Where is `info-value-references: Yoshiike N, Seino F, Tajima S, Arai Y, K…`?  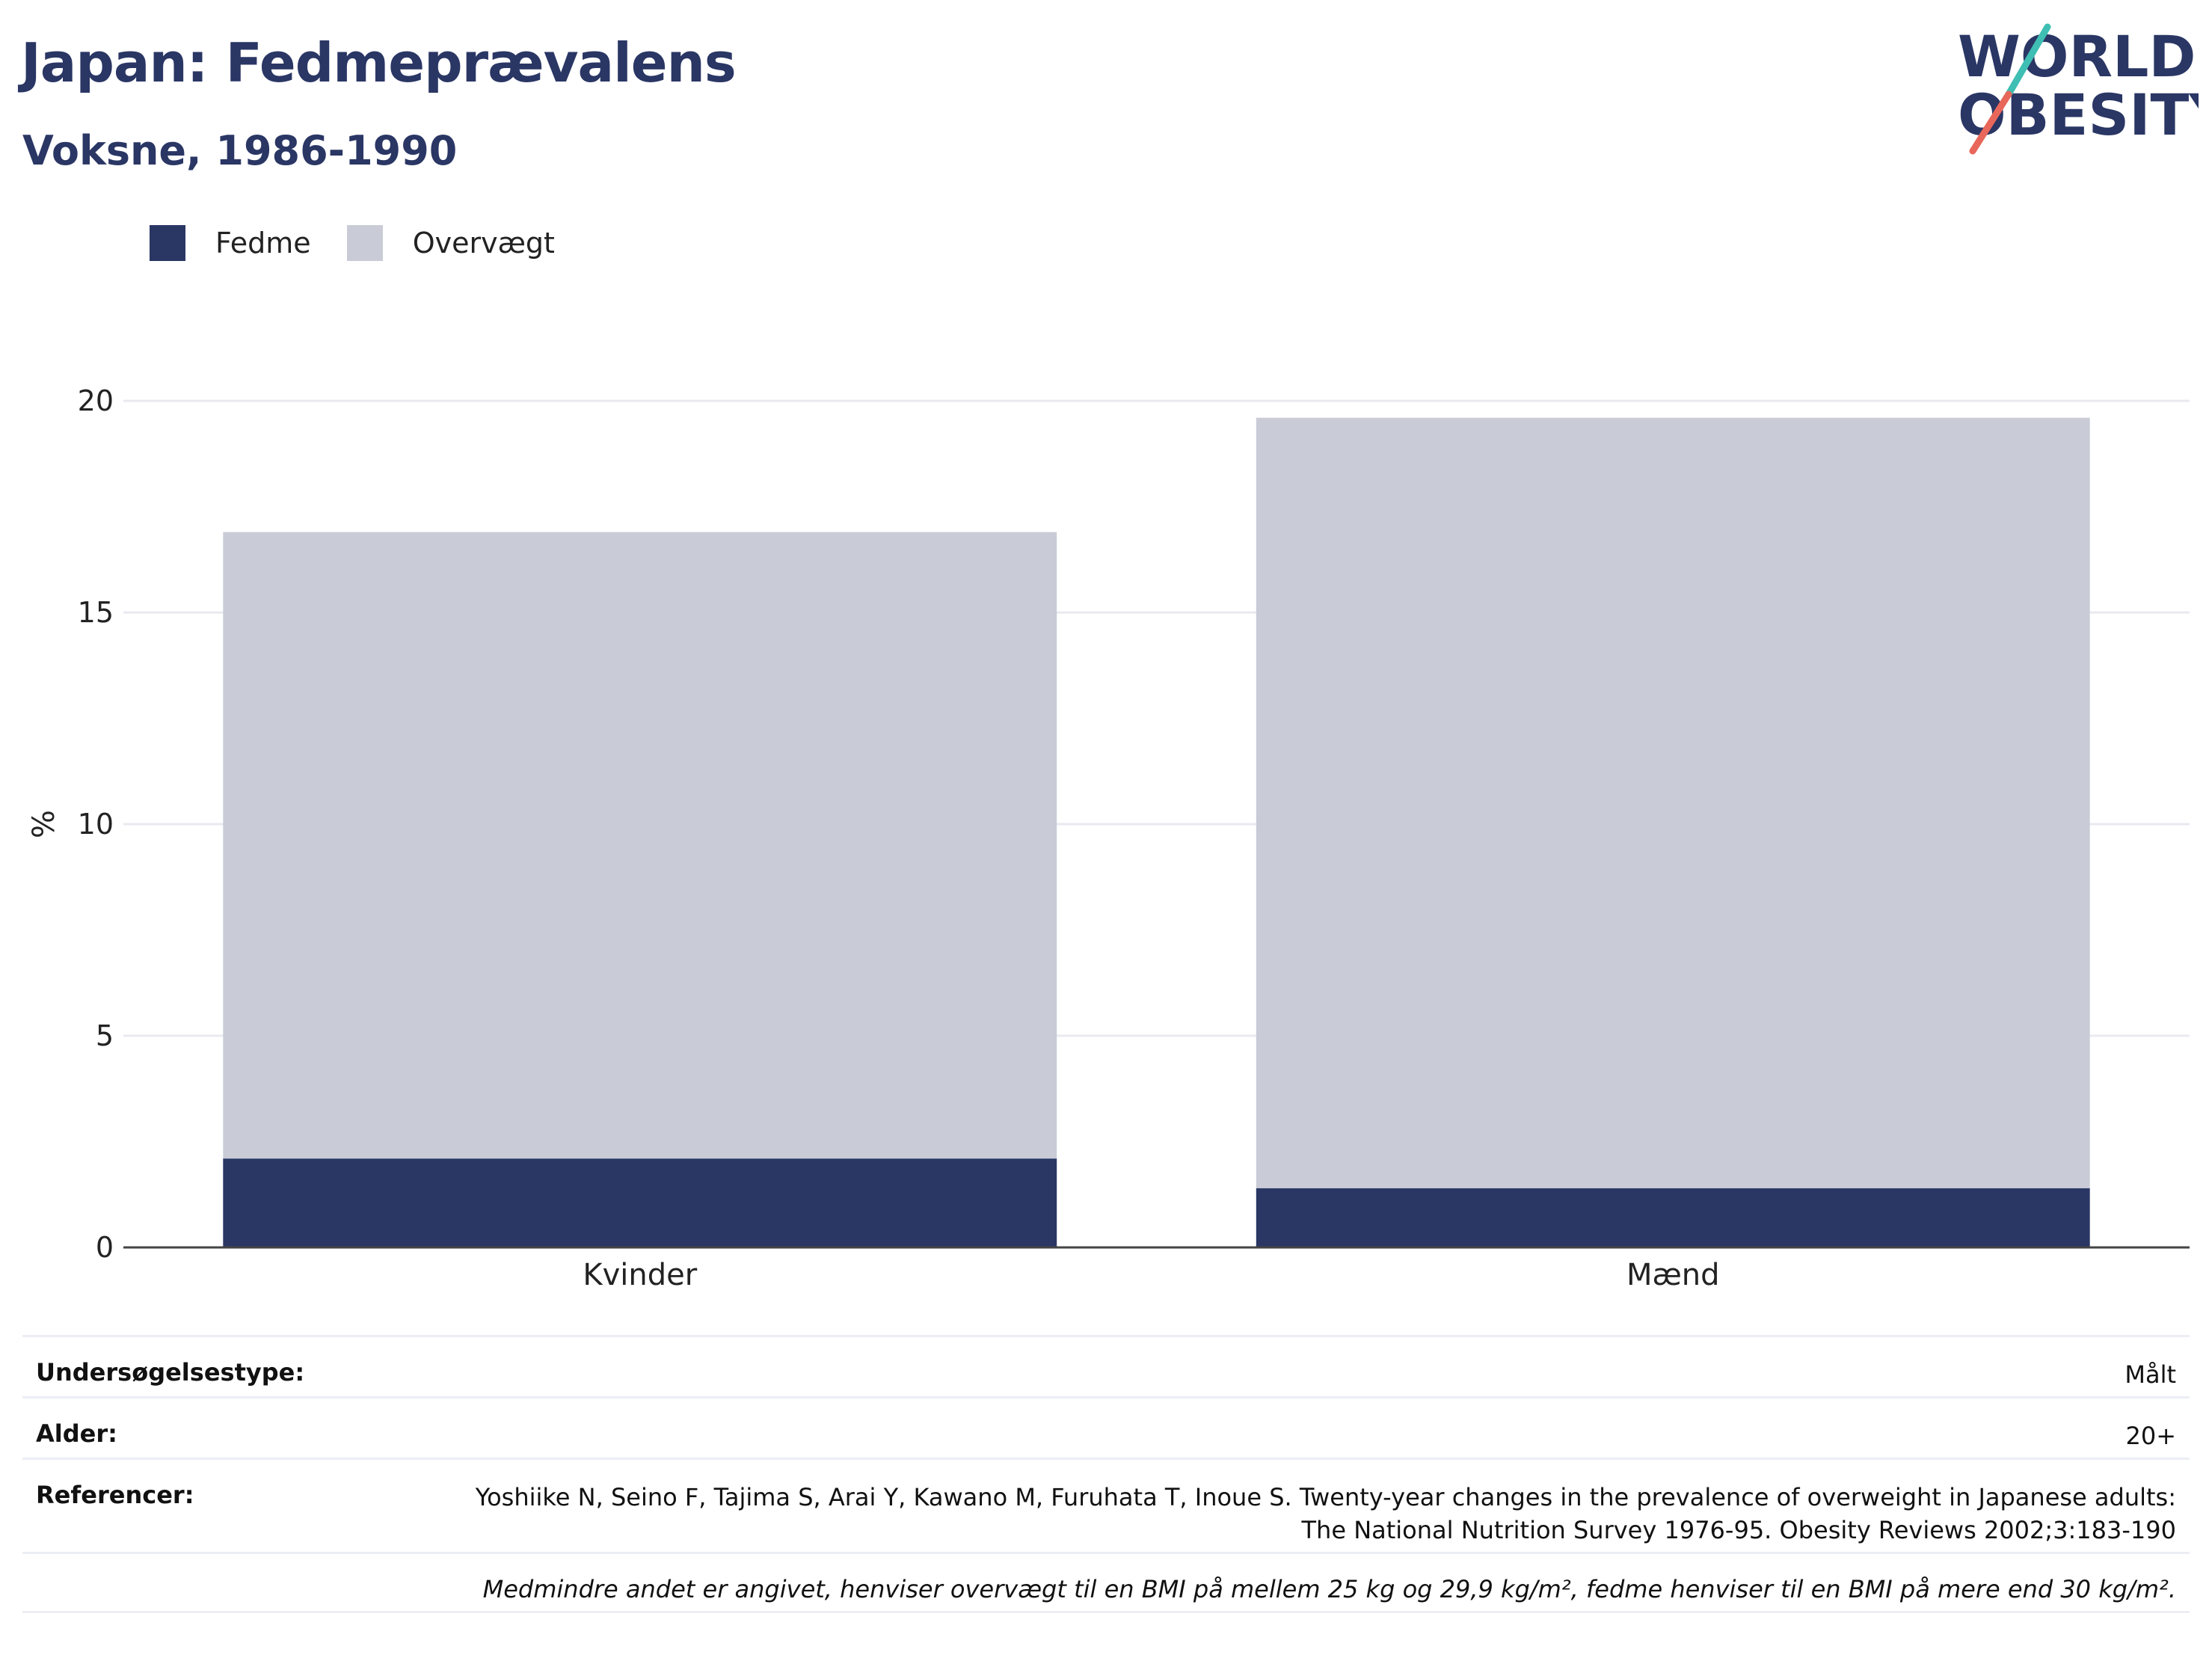 info-value-references: Yoshiike N, Seino F, Tajima S, Arai Y, K… is located at coordinates (1325, 1513).